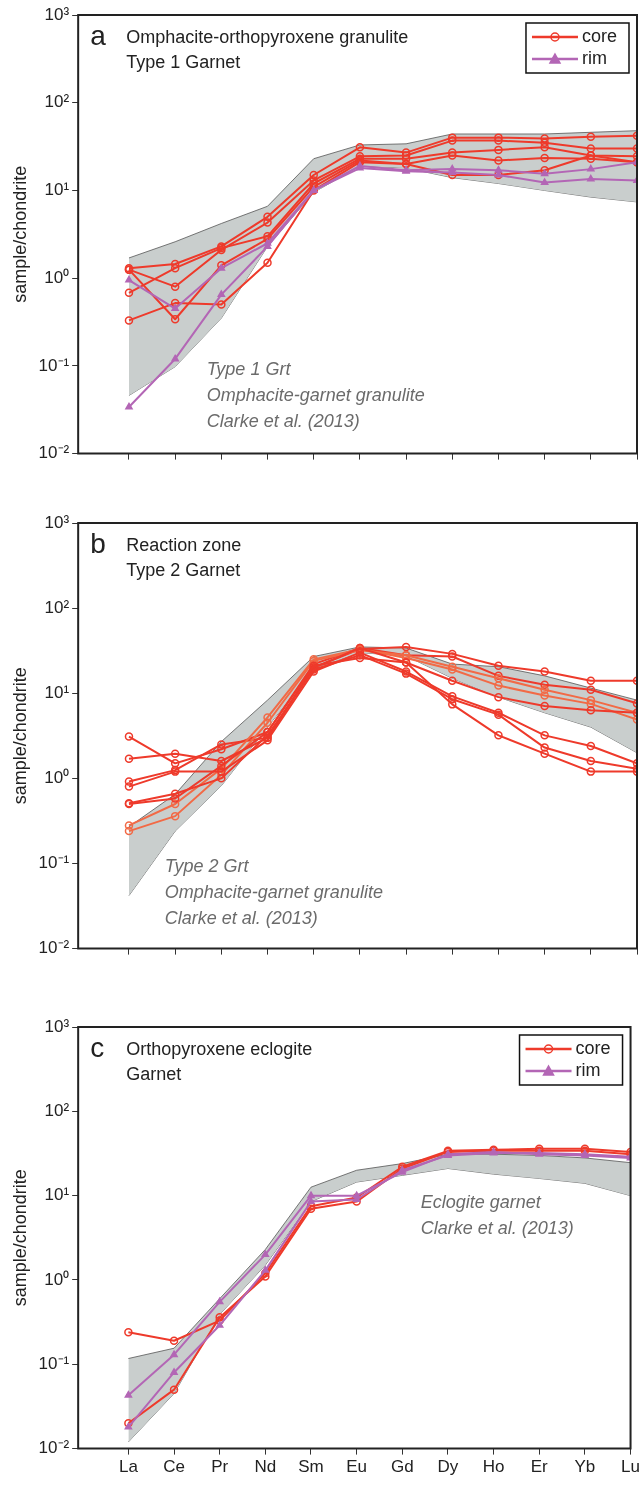  I want to click on x-tick-label: Ce, so click(174, 1467).